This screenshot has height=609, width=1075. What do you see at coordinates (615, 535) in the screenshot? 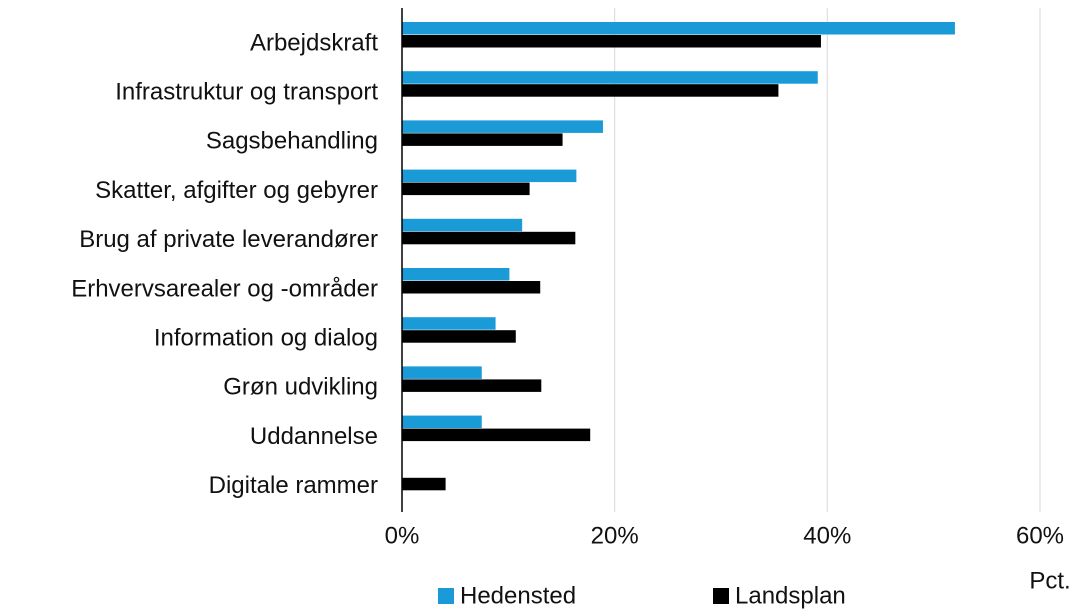
I see `x-tick-label: 20%` at bounding box center [615, 535].